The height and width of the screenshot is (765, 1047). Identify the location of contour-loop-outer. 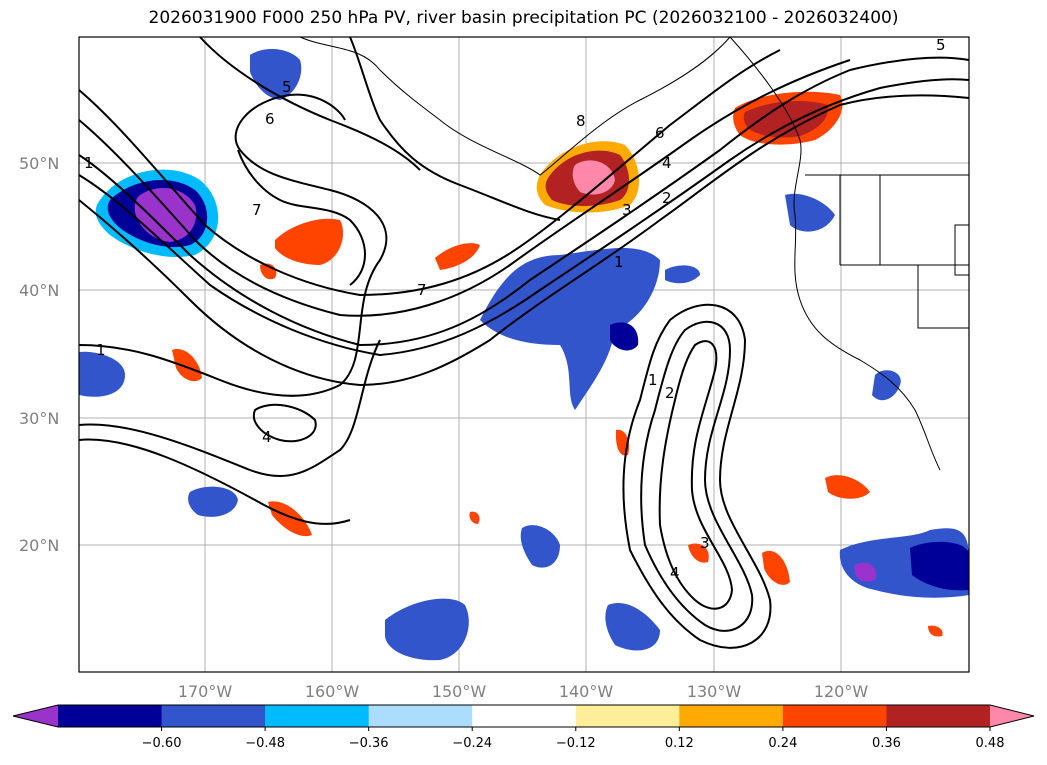
(697, 476).